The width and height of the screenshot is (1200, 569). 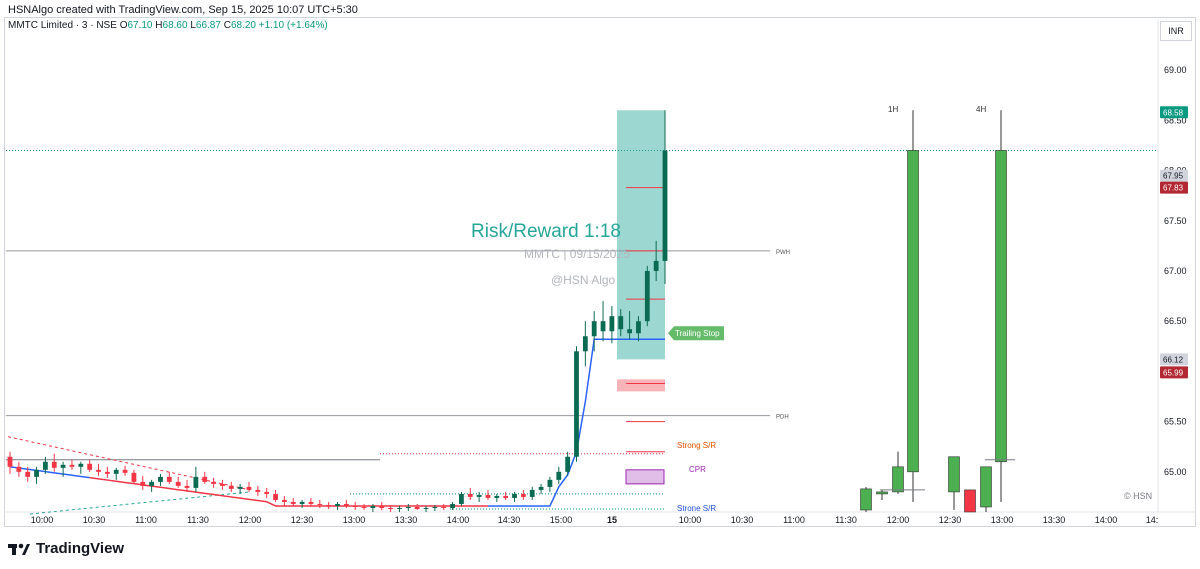 I want to click on y-tick-label: 65.00, so click(x=1175, y=472).